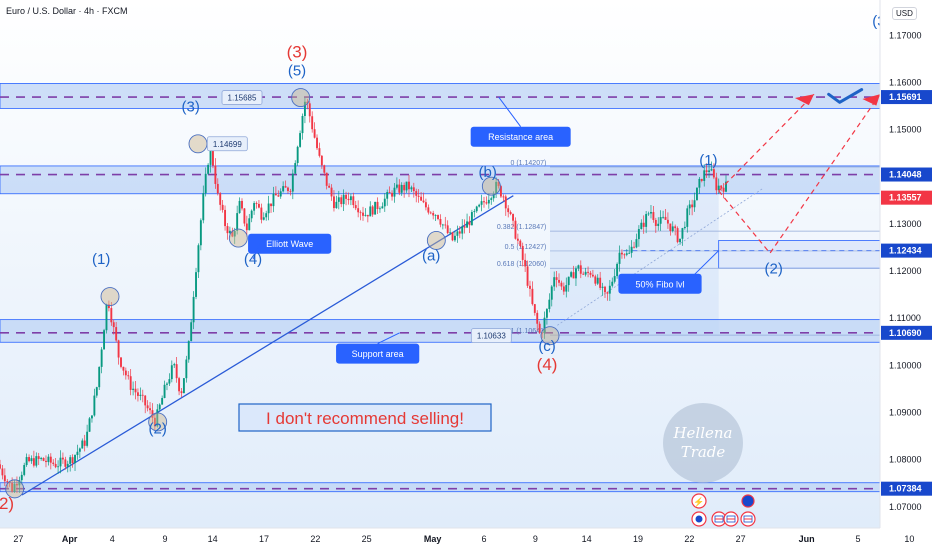 This screenshot has height=550, width=932. I want to click on currency-badge: USD, so click(904, 13).